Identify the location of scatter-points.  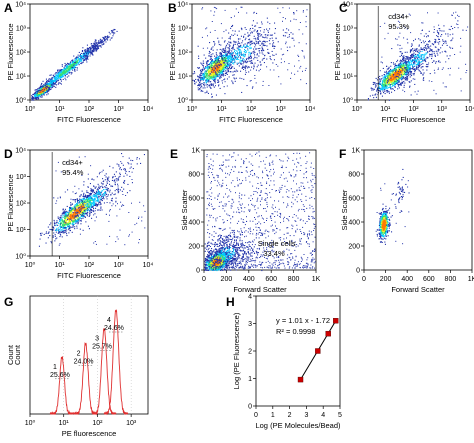
(74, 64).